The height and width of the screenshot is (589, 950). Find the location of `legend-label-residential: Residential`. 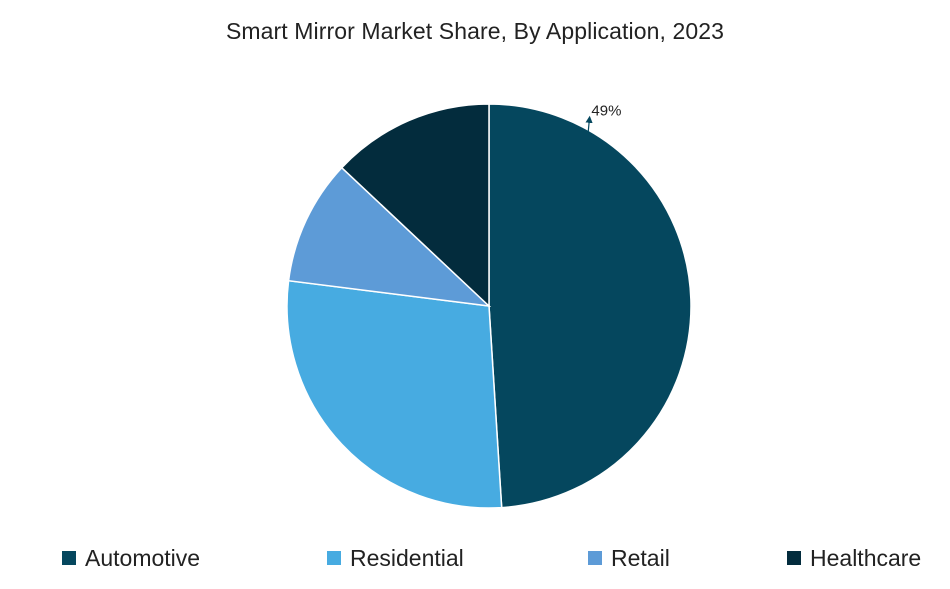

legend-label-residential: Residential is located at coordinates (407, 557).